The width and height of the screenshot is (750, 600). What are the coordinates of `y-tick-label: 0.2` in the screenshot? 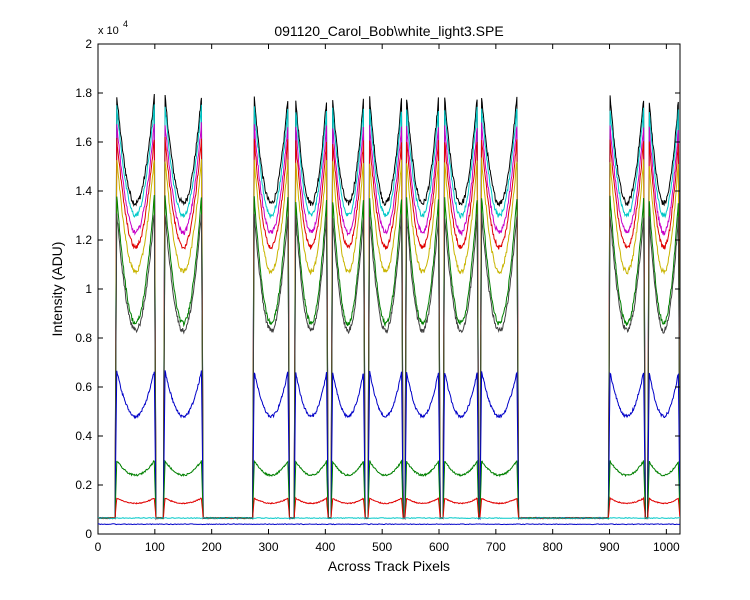 It's located at (83, 485).